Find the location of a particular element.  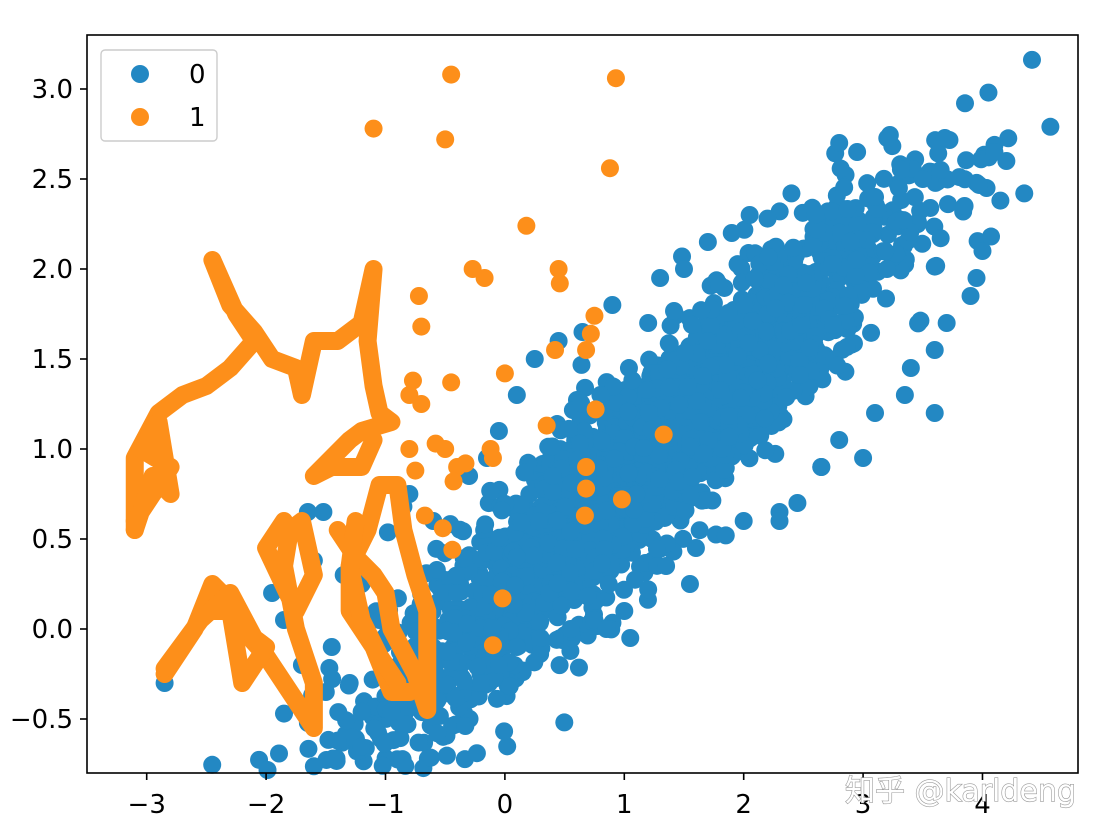

x-tick-label: −1 is located at coordinates (385, 805).